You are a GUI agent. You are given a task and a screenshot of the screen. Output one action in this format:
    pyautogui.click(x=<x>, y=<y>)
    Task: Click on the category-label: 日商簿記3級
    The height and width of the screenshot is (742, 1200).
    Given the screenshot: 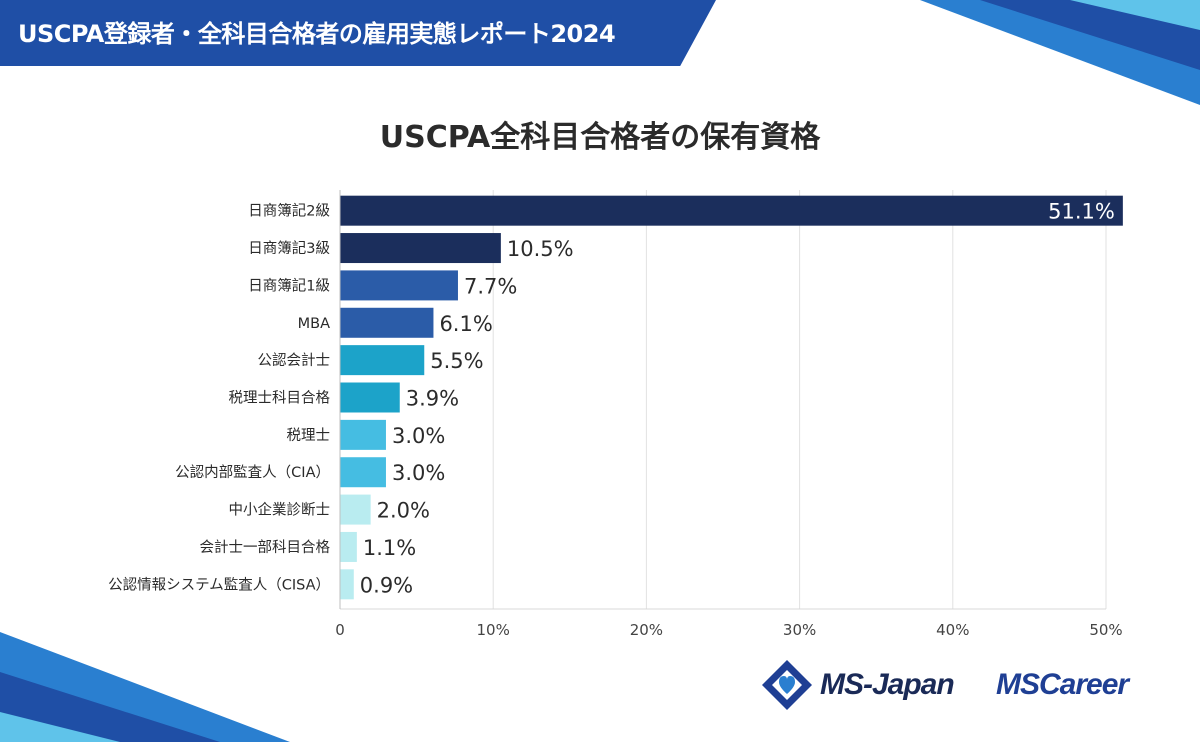 What is the action you would take?
    pyautogui.click(x=289, y=248)
    